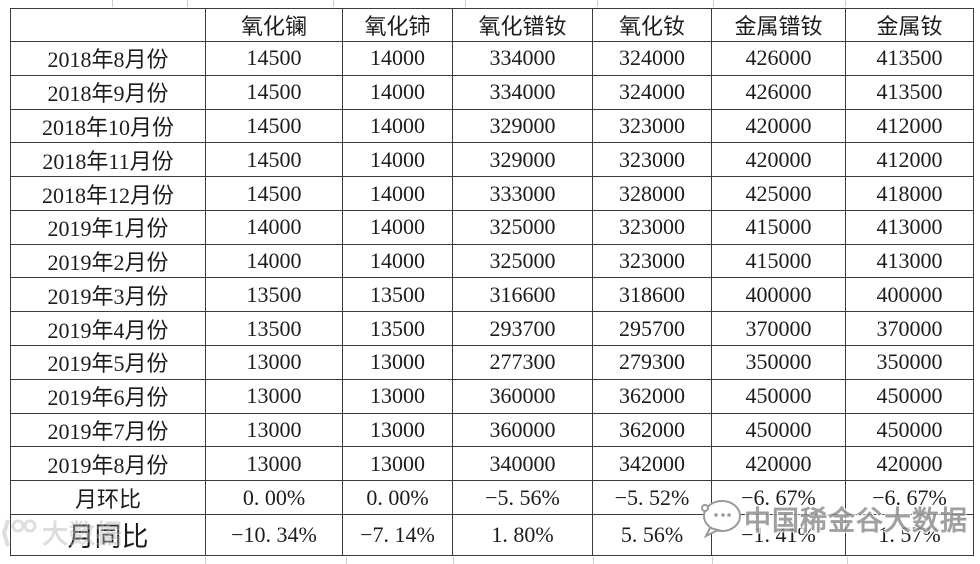 The height and width of the screenshot is (564, 980). What do you see at coordinates (778, 193) in the screenshot?
I see `table-cell: 425000` at bounding box center [778, 193].